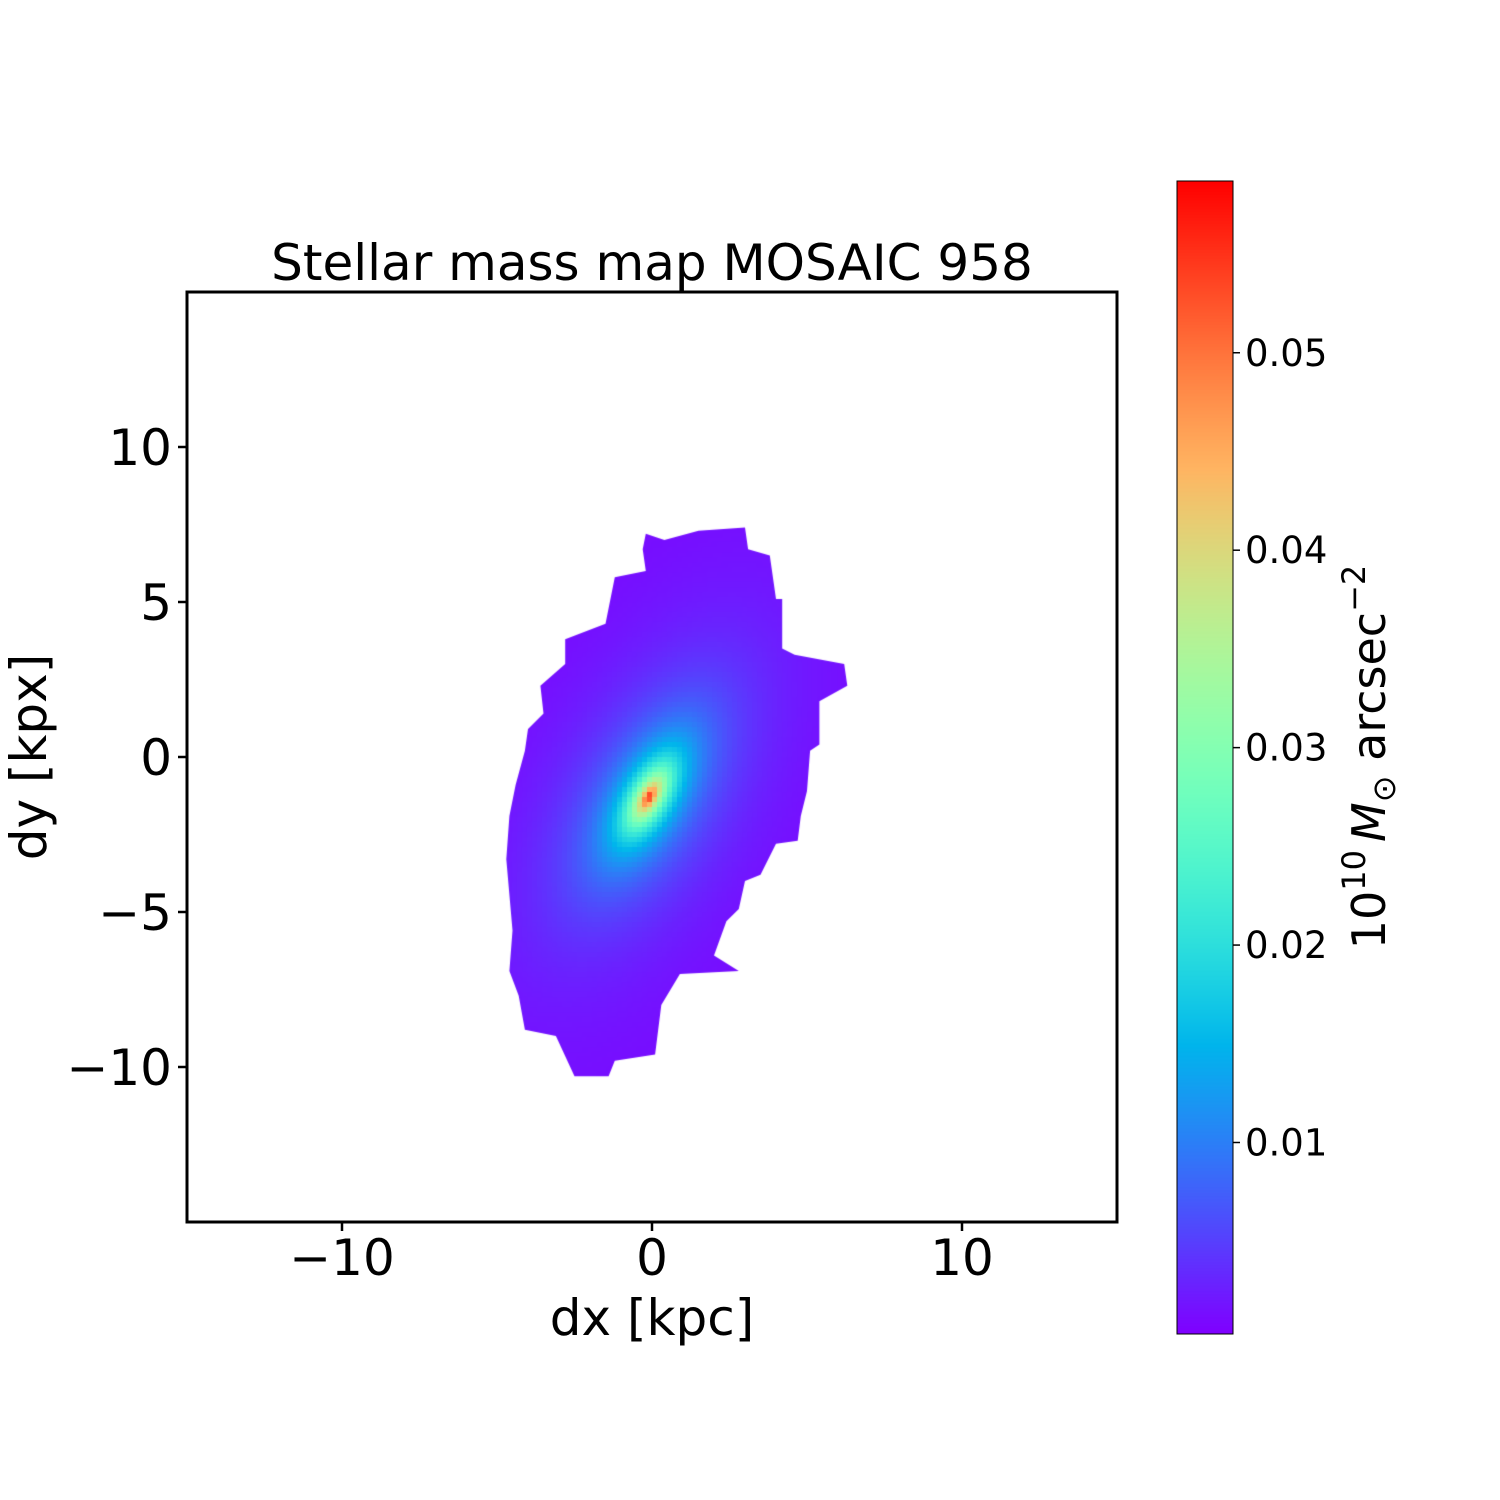 The width and height of the screenshot is (1500, 1500). What do you see at coordinates (1286, 1142) in the screenshot?
I see `colorbar-tick-label: 0.01` at bounding box center [1286, 1142].